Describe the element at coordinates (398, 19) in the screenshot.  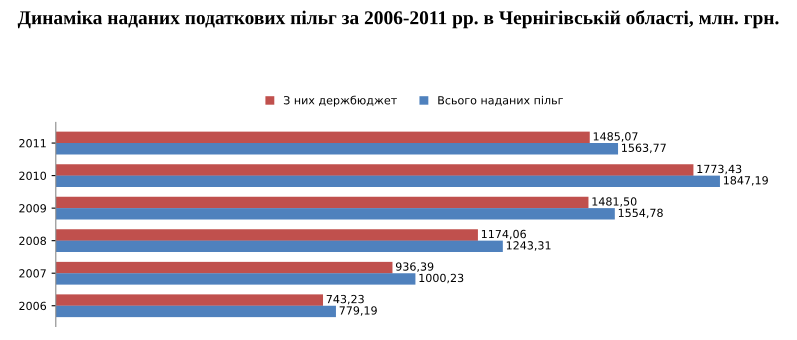
I see `chart-title: Динаміка наданих податкових пільг за 2006-2011 рр. в Чернігівській області, млн. грн.` at that location.